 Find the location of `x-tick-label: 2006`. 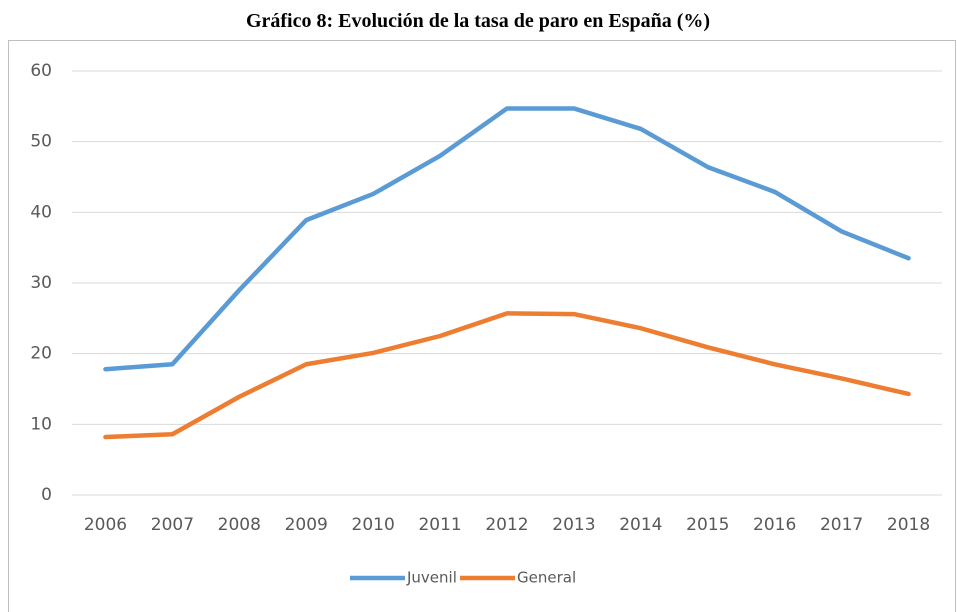

x-tick-label: 2006 is located at coordinates (105, 525).